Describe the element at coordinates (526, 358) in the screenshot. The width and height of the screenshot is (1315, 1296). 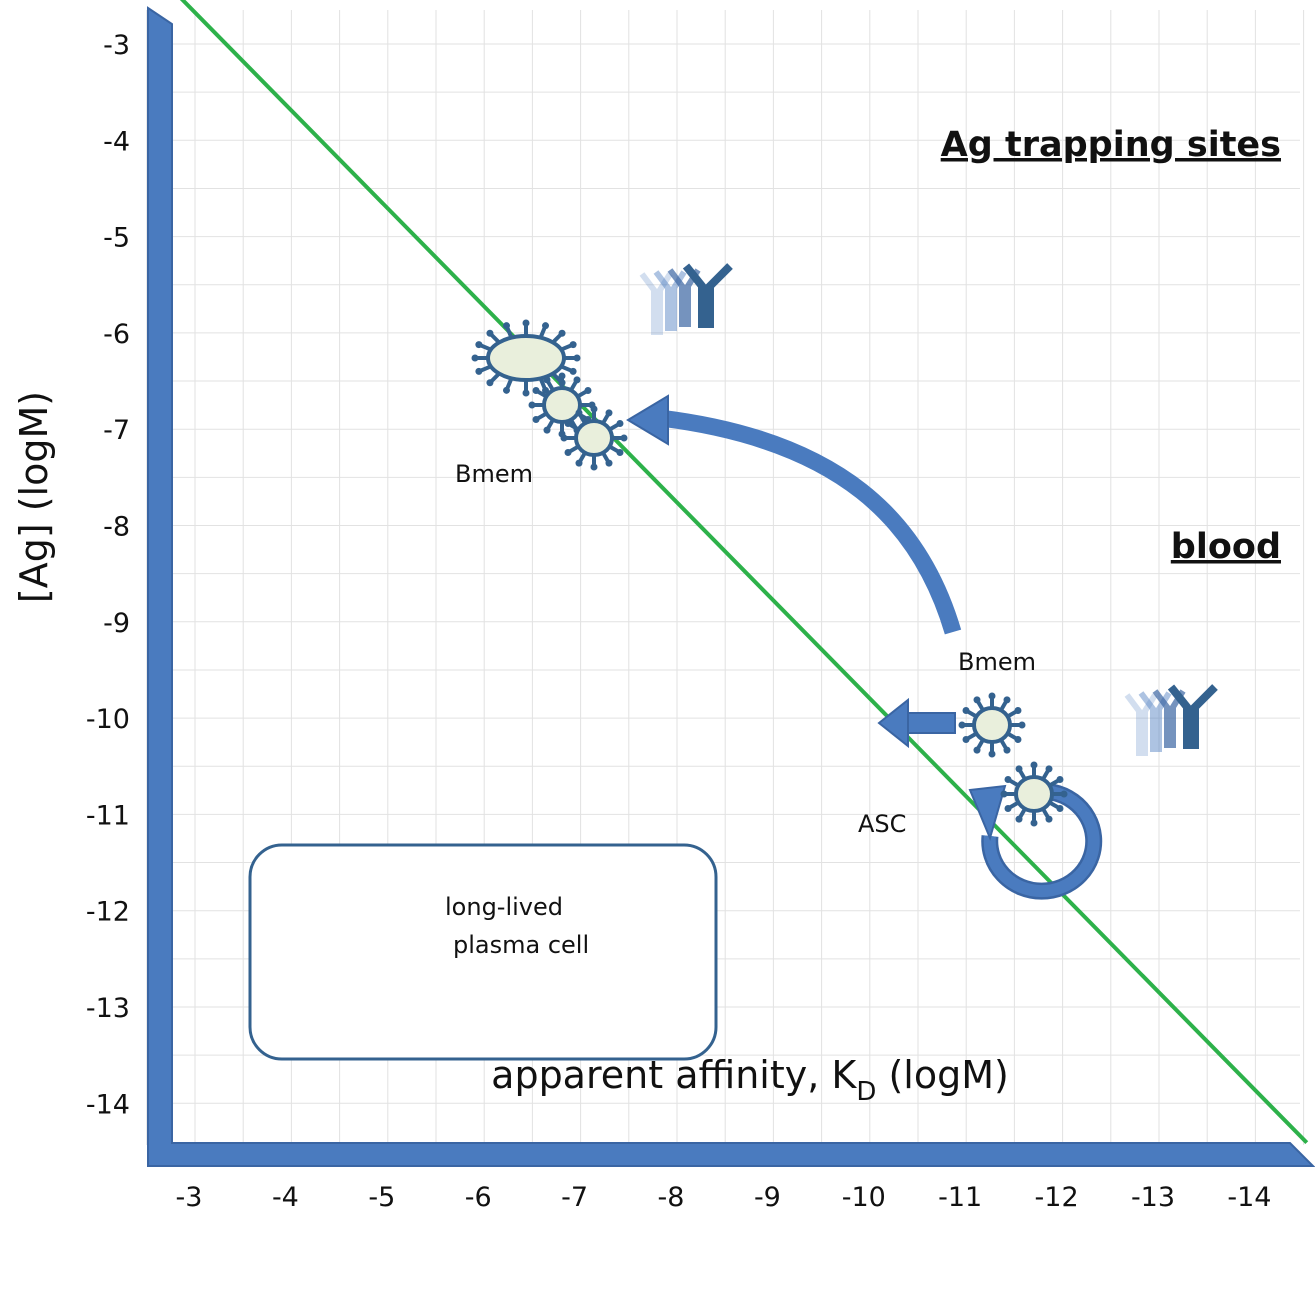
I see `plasma-cell-icon` at that location.